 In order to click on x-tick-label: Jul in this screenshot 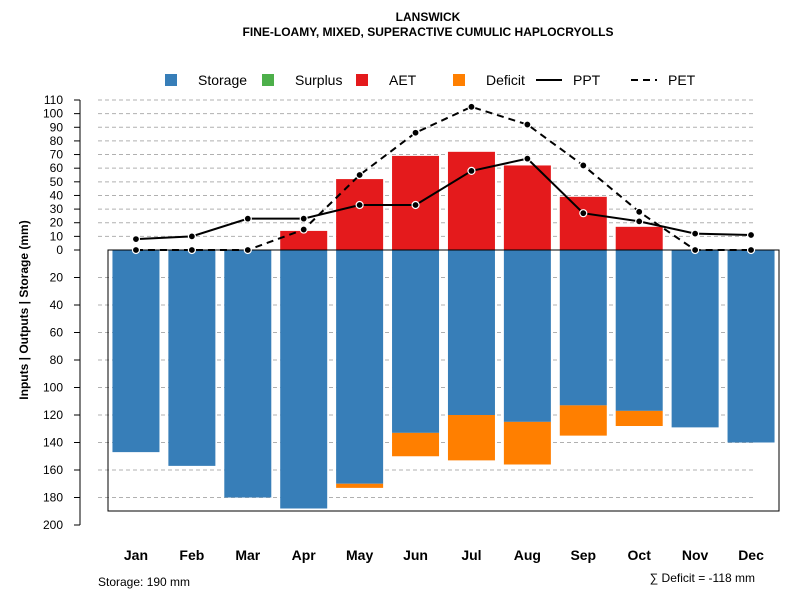, I will do `click(471, 555)`.